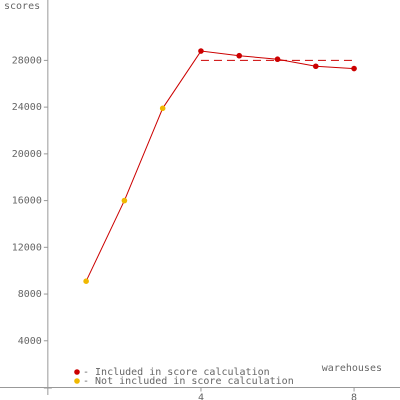 This screenshot has width=400, height=400. What do you see at coordinates (30, 294) in the screenshot?
I see `y-tick-label: 8000` at bounding box center [30, 294].